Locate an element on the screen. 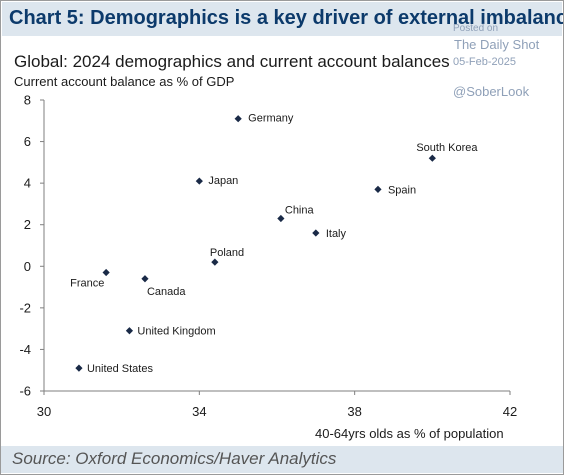 This screenshot has height=475, width=564. y-axis-label: Current account balance as % of GDP is located at coordinates (124, 81).